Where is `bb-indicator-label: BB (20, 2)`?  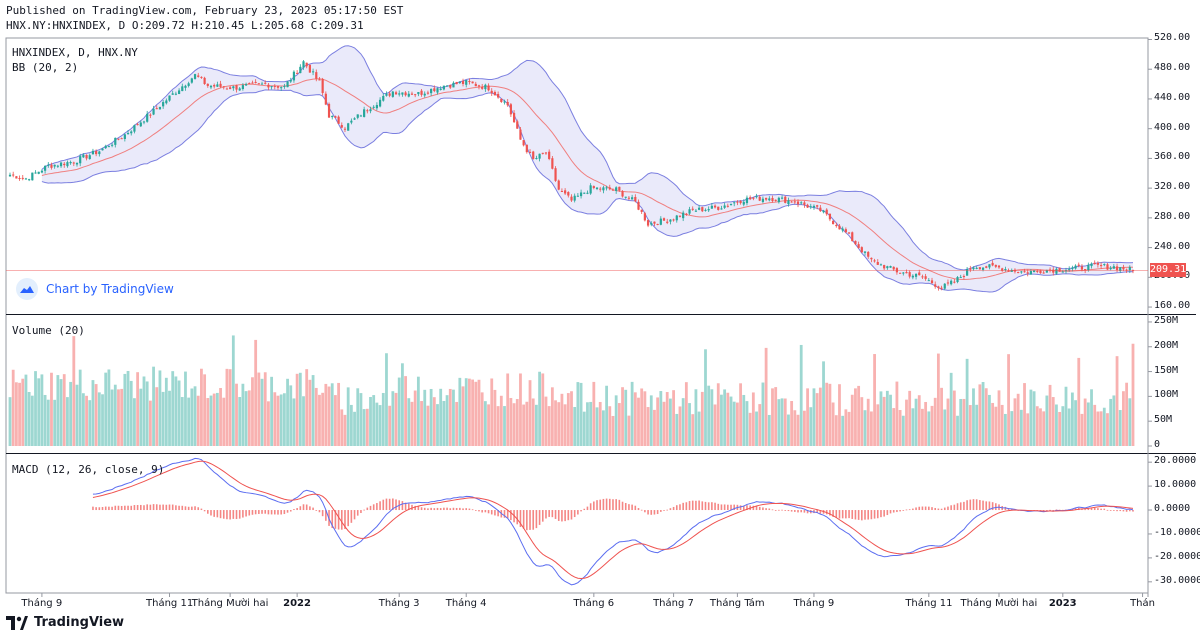
bb-indicator-label: BB (20, 2) is located at coordinates (45, 67).